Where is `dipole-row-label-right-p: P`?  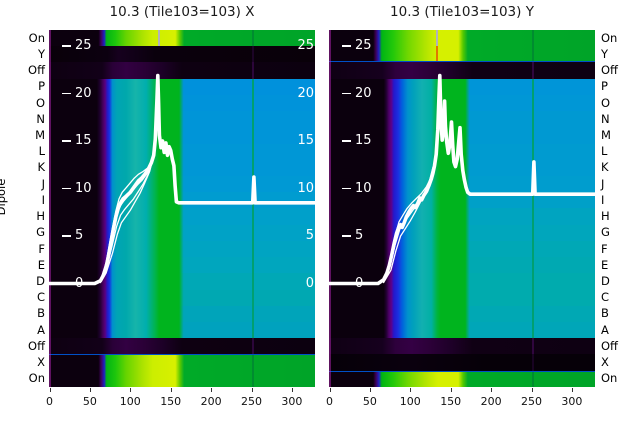
dipole-row-label-right-p: P is located at coordinates (604, 86).